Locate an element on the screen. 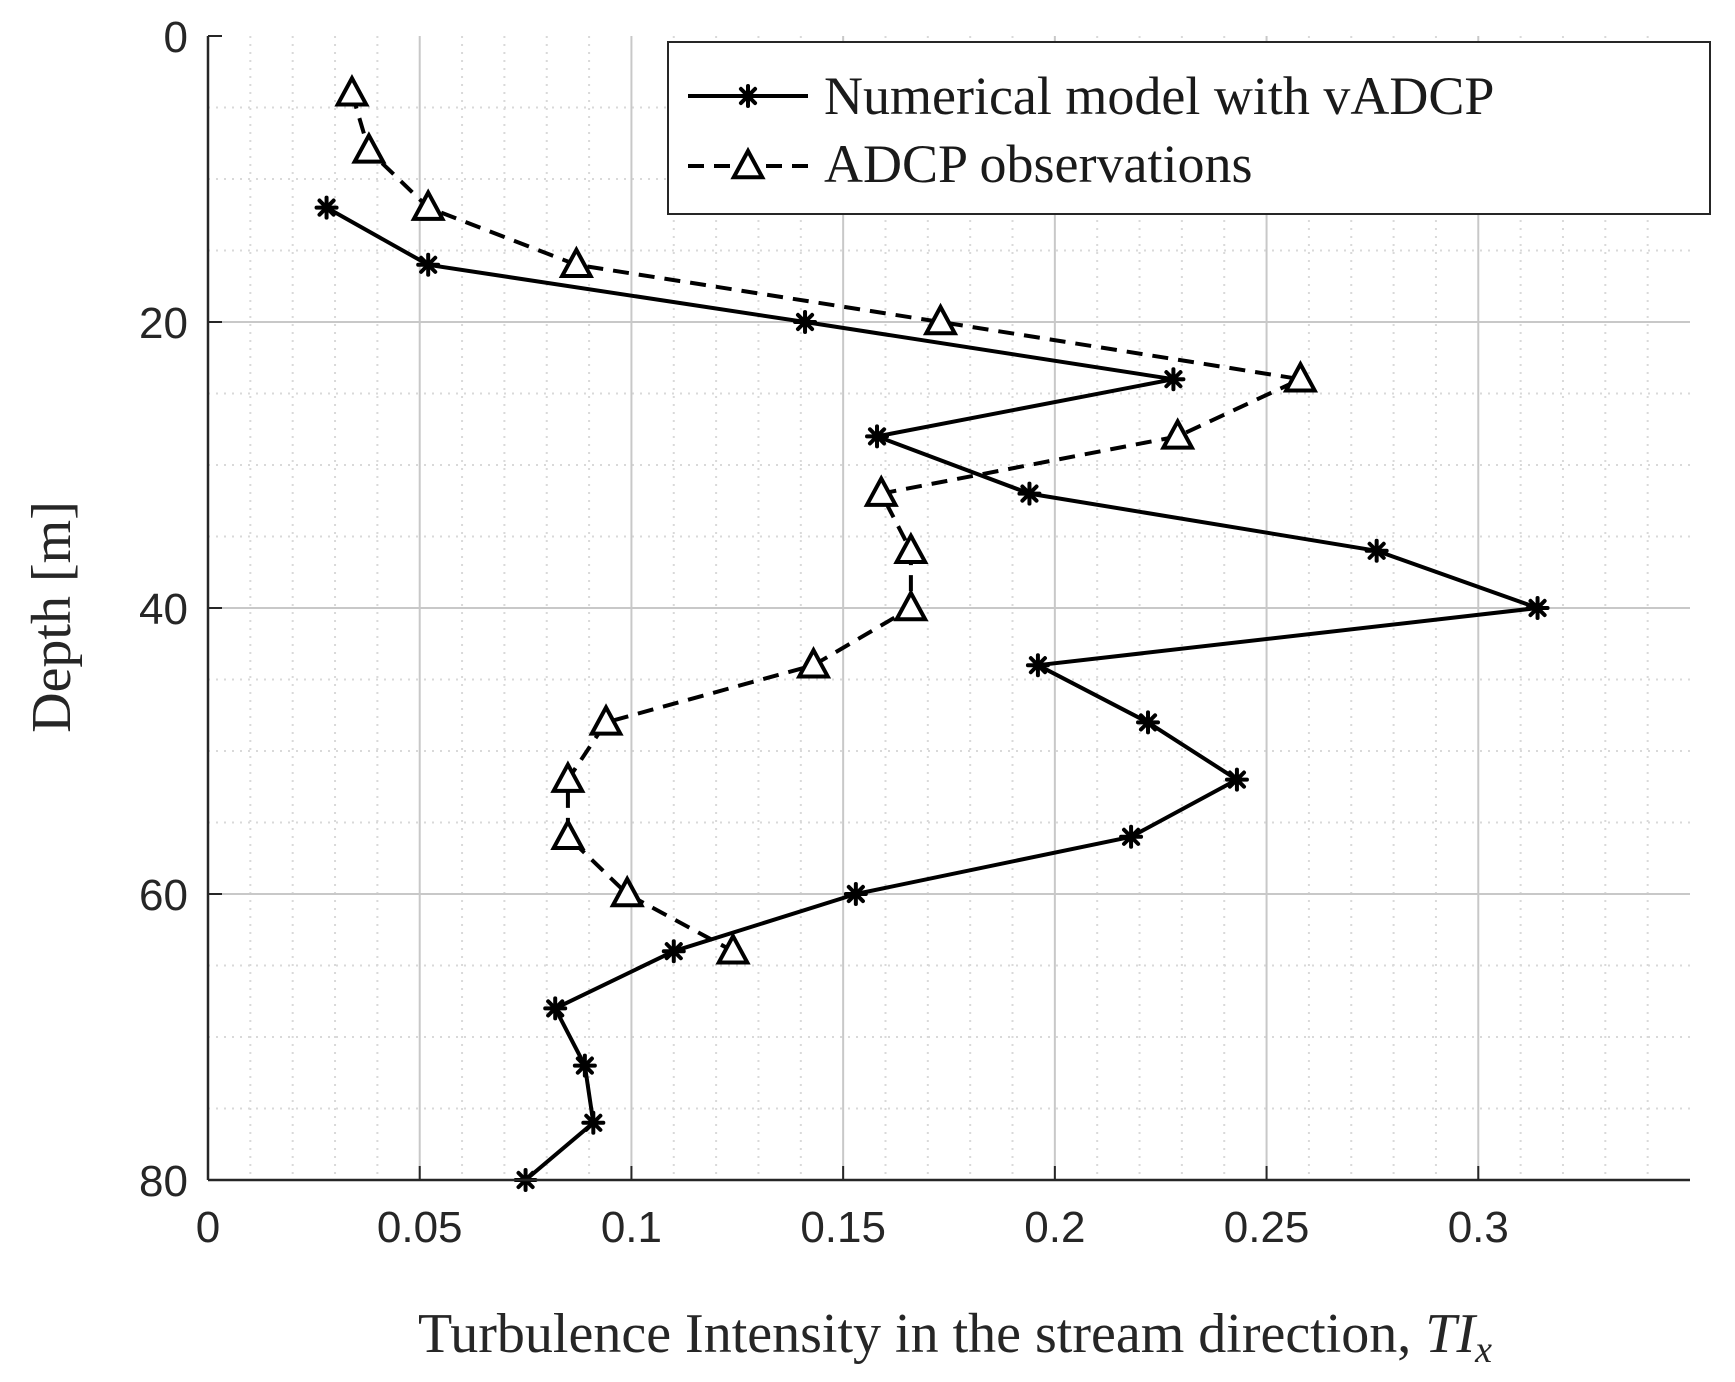 The image size is (1735, 1382). x-tick-label: 0 is located at coordinates (208, 1227).